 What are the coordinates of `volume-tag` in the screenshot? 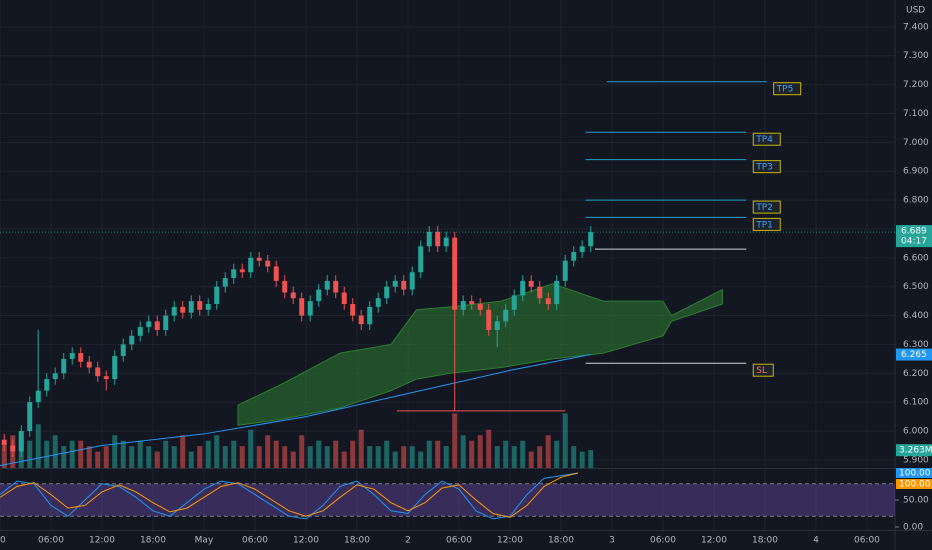 It's located at (914, 450).